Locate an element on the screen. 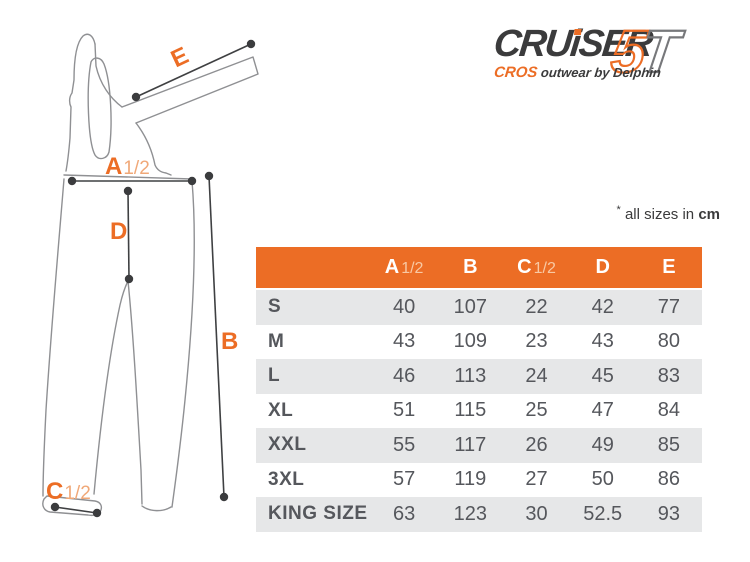 This screenshot has width=750, height=562. measure-line-d is located at coordinates (128, 235).